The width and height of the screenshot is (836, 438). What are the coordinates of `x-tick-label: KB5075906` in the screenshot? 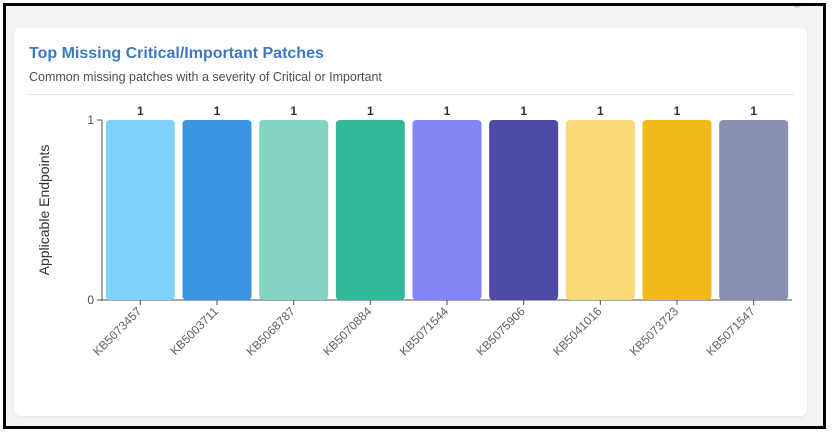 It's located at (501, 331).